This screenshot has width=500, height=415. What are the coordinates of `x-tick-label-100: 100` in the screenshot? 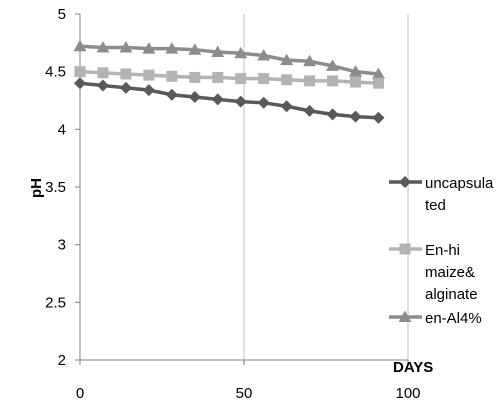 It's located at (407, 393).